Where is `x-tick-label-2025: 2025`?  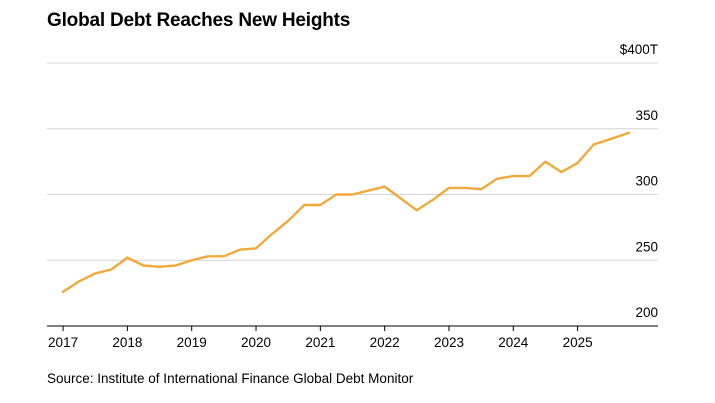
x-tick-label-2025: 2025 is located at coordinates (578, 342).